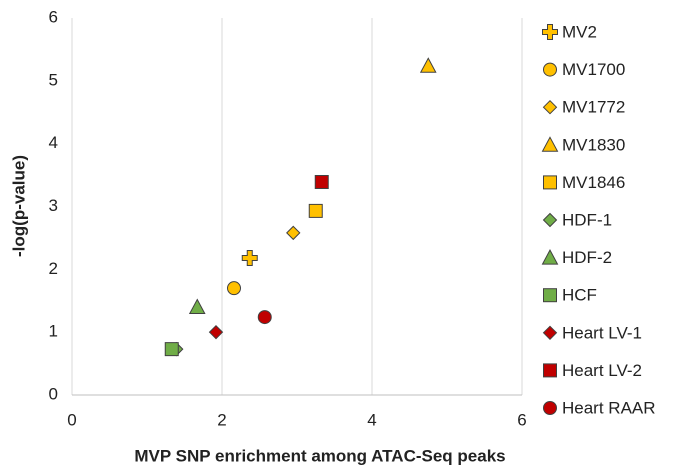  Describe the element at coordinates (602, 332) in the screenshot. I see `legend-label: Heart LV-1` at that location.